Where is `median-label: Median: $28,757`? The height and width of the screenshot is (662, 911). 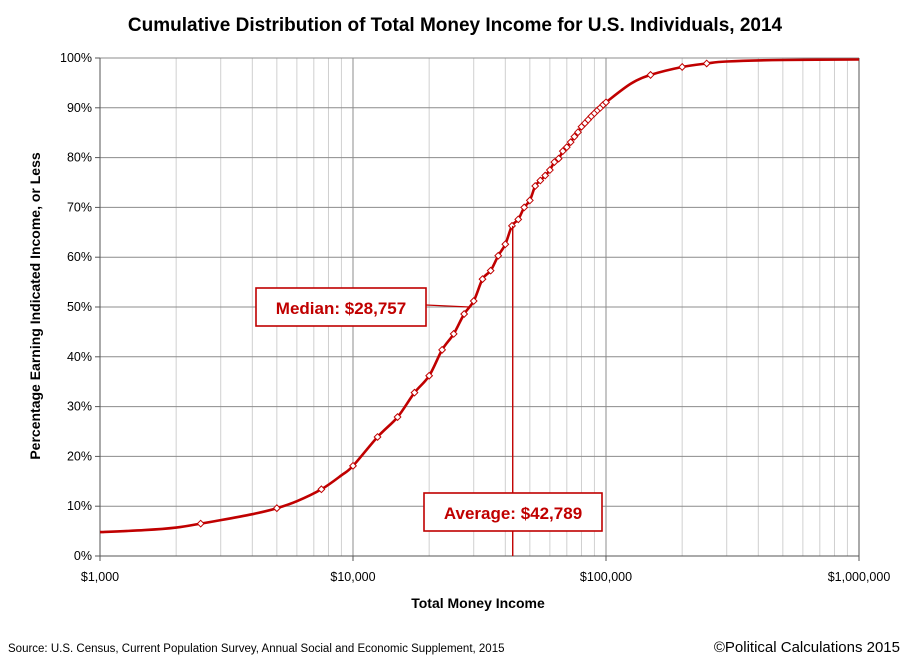 median-label: Median: $28,757 is located at coordinates (341, 308).